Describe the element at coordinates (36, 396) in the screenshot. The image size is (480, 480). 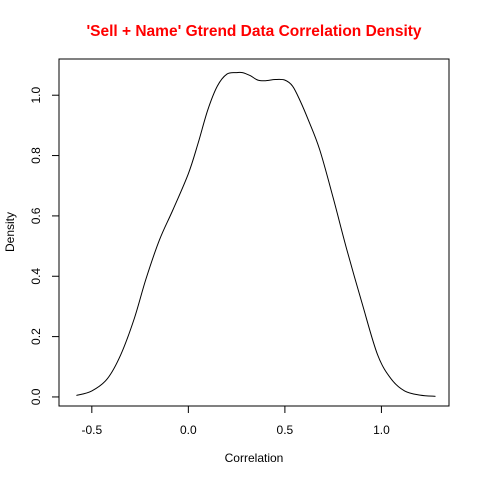
I see `y-tick-label: 0.0` at that location.